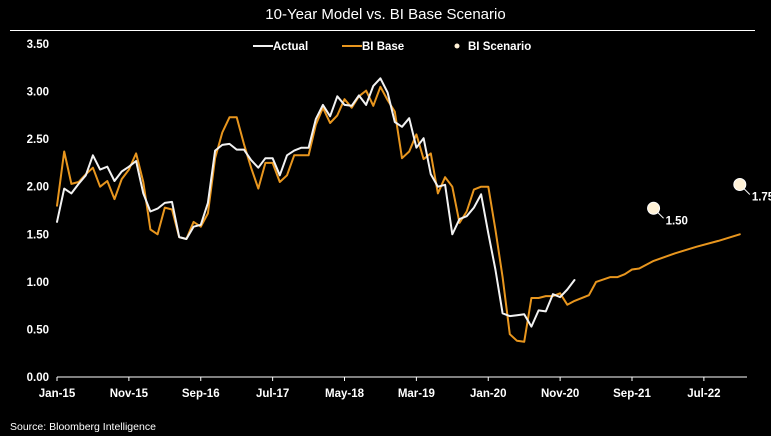 This screenshot has height=436, width=771. Describe the element at coordinates (457, 46) in the screenshot. I see `legend-swatch` at that location.